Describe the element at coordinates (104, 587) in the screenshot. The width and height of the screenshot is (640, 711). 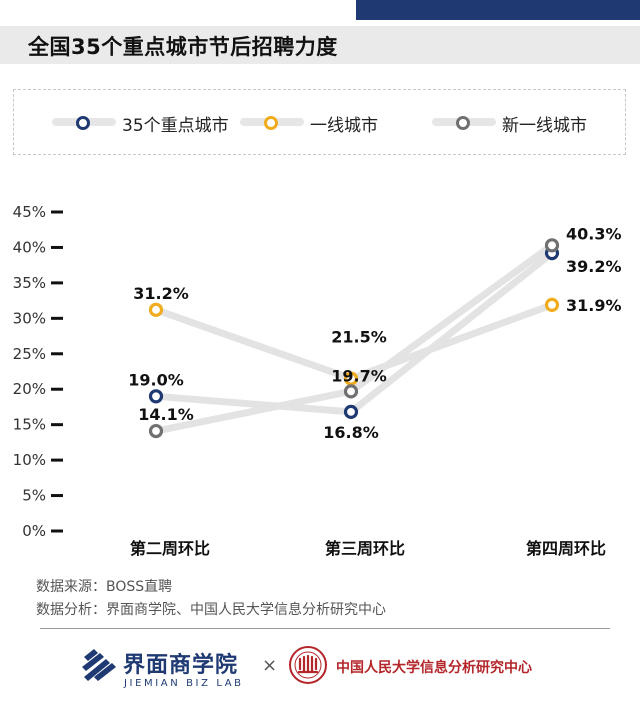
I see `data-source: 数据来源：BOSS直聘` at that location.